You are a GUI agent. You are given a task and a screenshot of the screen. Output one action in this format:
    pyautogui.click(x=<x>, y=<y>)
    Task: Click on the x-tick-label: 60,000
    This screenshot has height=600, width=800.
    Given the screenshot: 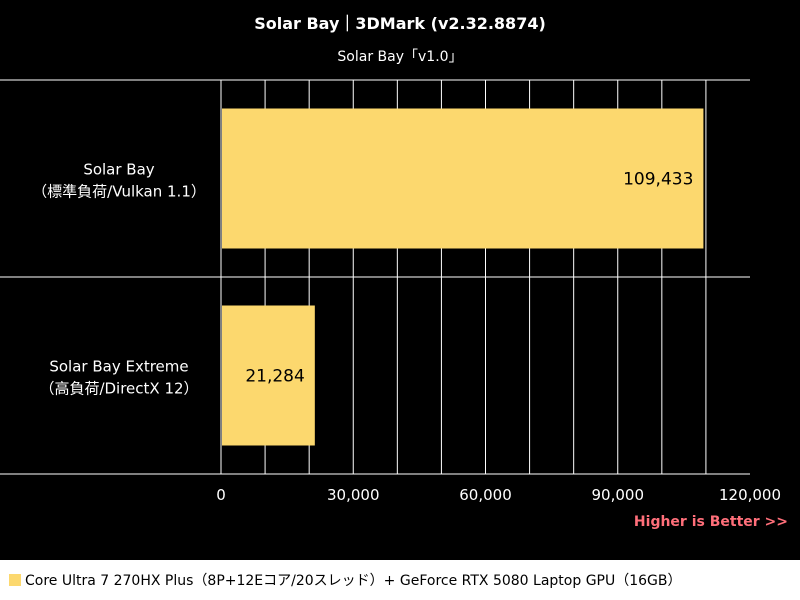 What is the action you would take?
    pyautogui.click(x=485, y=495)
    